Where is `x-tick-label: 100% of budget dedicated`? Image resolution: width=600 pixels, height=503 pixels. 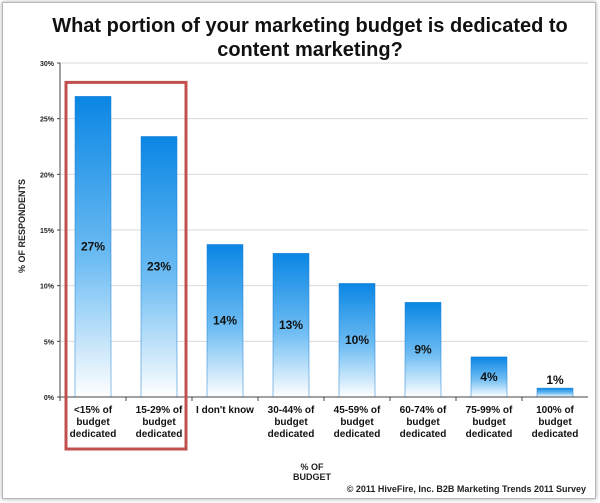 x-tick-label: 100% of budget dedicated is located at coordinates (555, 422).